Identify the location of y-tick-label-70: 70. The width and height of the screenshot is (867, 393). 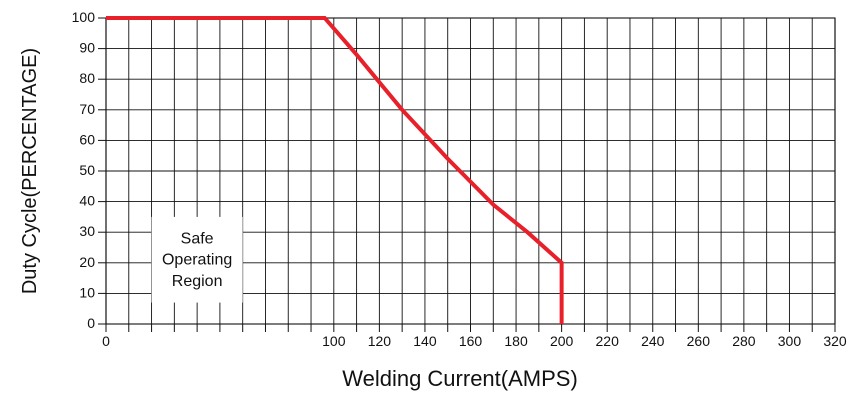
(87, 109).